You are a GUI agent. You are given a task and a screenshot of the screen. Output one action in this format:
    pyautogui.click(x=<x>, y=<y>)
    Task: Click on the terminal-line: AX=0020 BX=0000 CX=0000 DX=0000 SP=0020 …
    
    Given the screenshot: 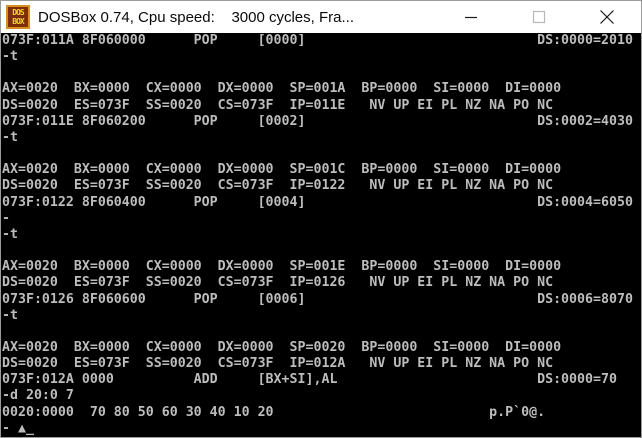 What is the action you would take?
    pyautogui.click(x=282, y=347)
    